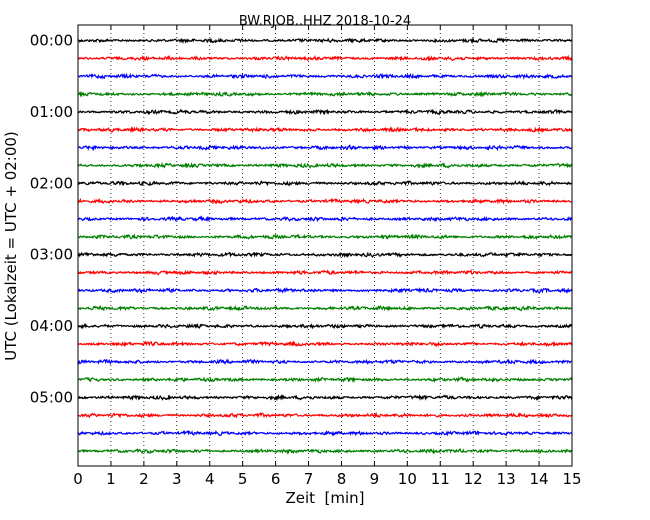 This screenshot has height=520, width=650. What do you see at coordinates (325, 21) in the screenshot?
I see `chart-title: BW.RJOB..HHZ 2018-10-24` at bounding box center [325, 21].